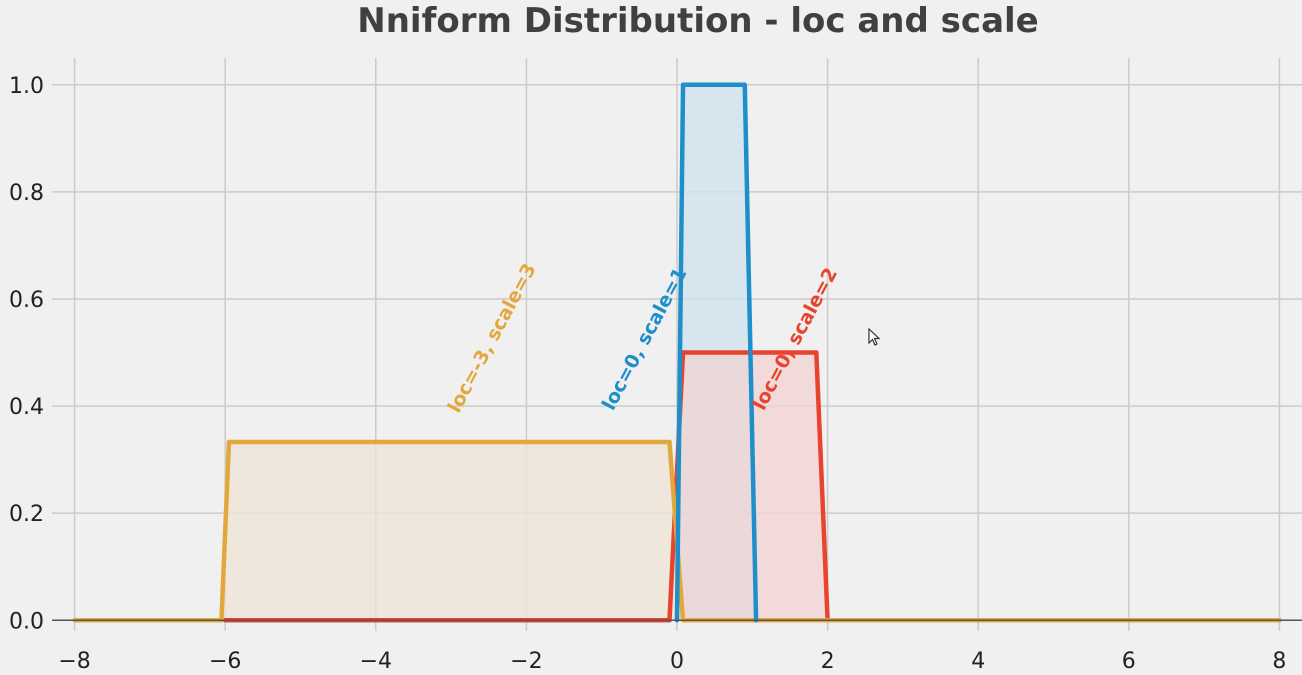 The image size is (1302, 675). I want to click on y-tick-label: 0.8, so click(26, 193).